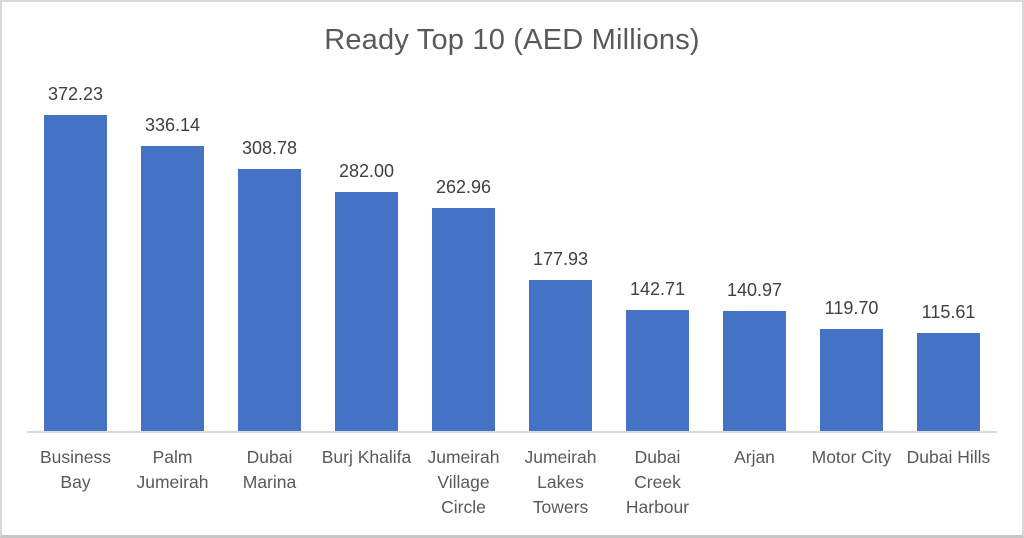 The height and width of the screenshot is (538, 1024). Describe the element at coordinates (948, 457) in the screenshot. I see `category-label: Dubai Hills` at that location.